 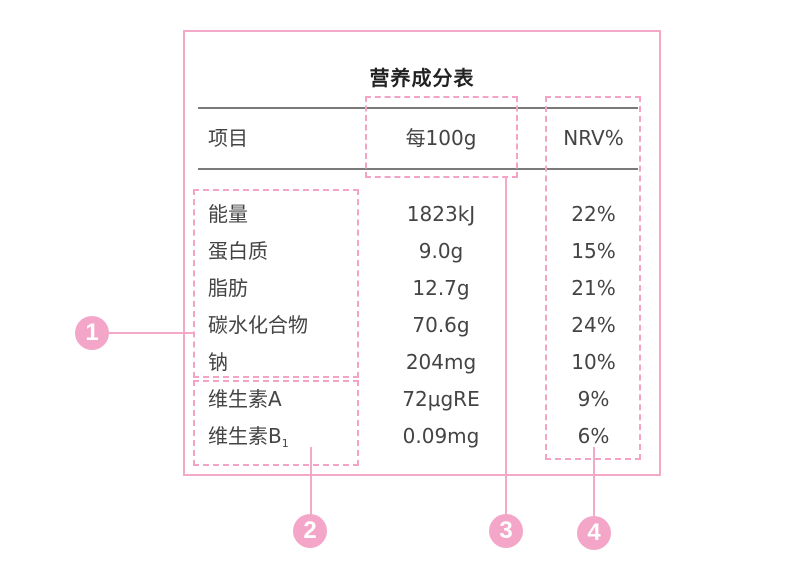 I want to click on callout-2-line, so click(x=311, y=481).